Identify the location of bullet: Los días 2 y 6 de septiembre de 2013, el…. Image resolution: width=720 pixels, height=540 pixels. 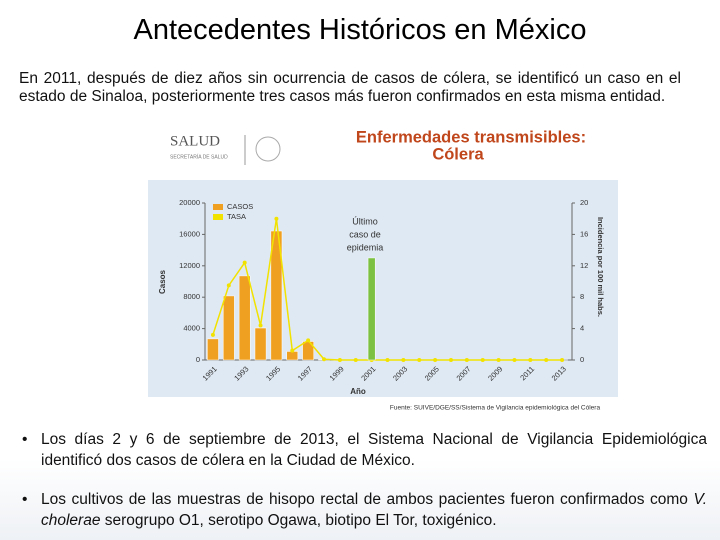
(364, 450).